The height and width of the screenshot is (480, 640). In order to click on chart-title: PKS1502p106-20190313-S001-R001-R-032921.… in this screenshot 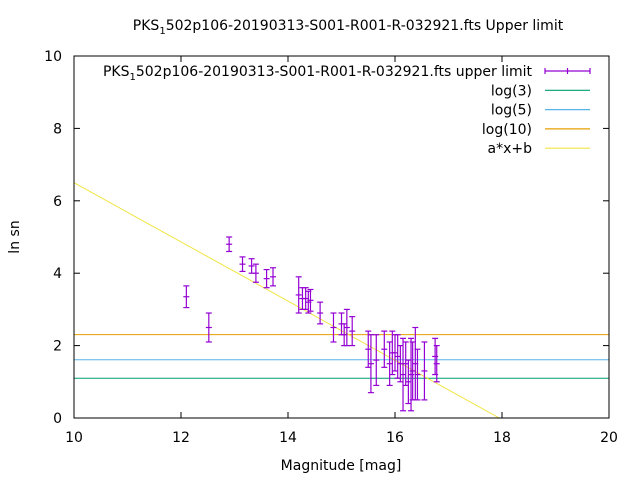, I will do `click(348, 27)`.